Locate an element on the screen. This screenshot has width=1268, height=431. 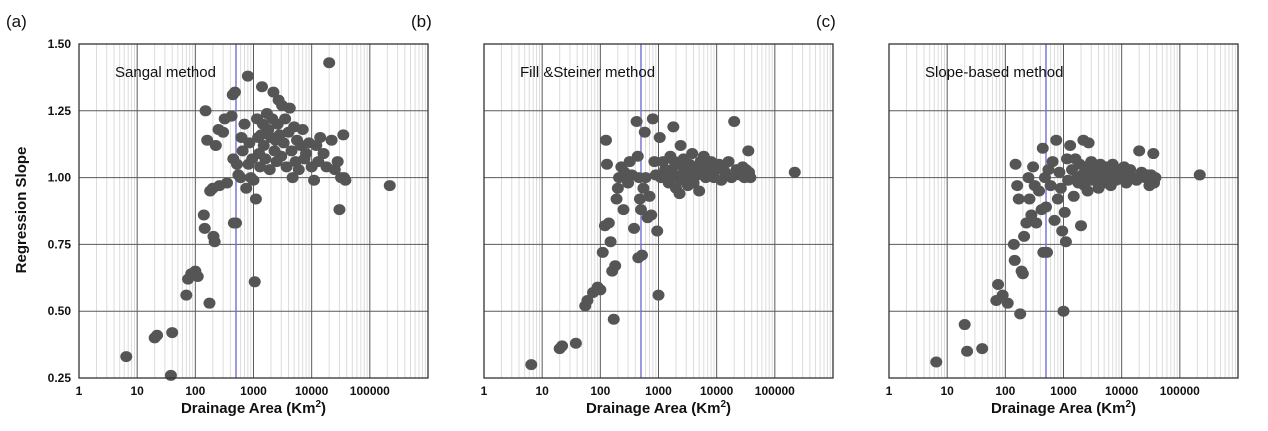
y-tick-label: 0.50 is located at coordinates (60, 311).